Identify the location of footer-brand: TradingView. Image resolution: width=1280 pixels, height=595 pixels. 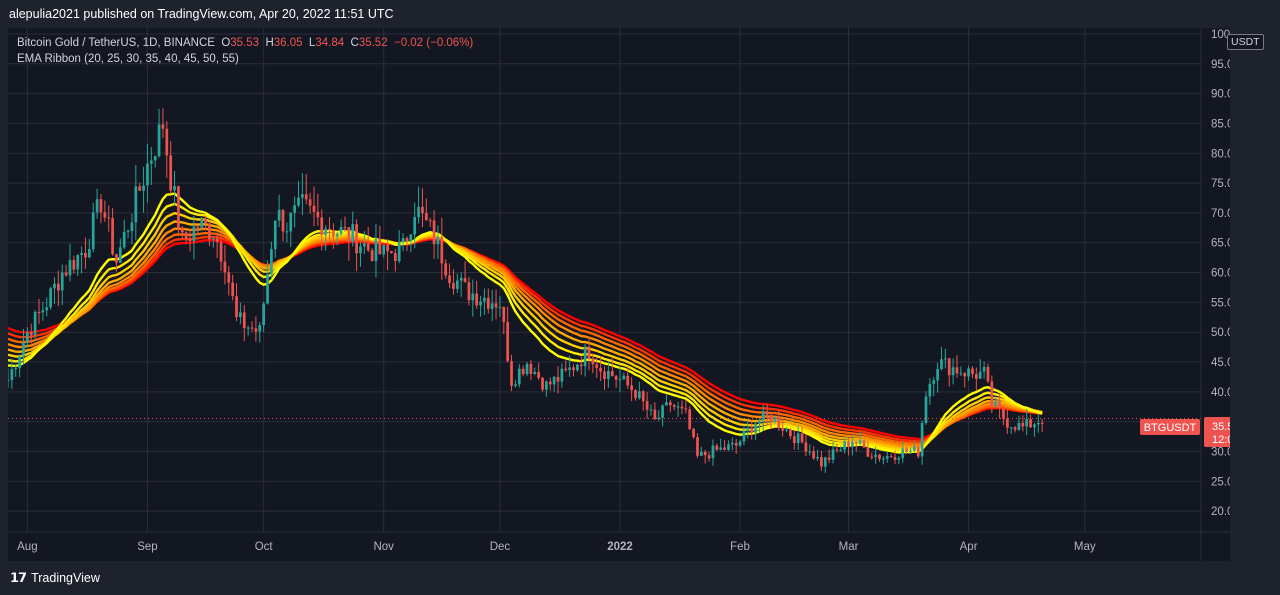
(65, 578).